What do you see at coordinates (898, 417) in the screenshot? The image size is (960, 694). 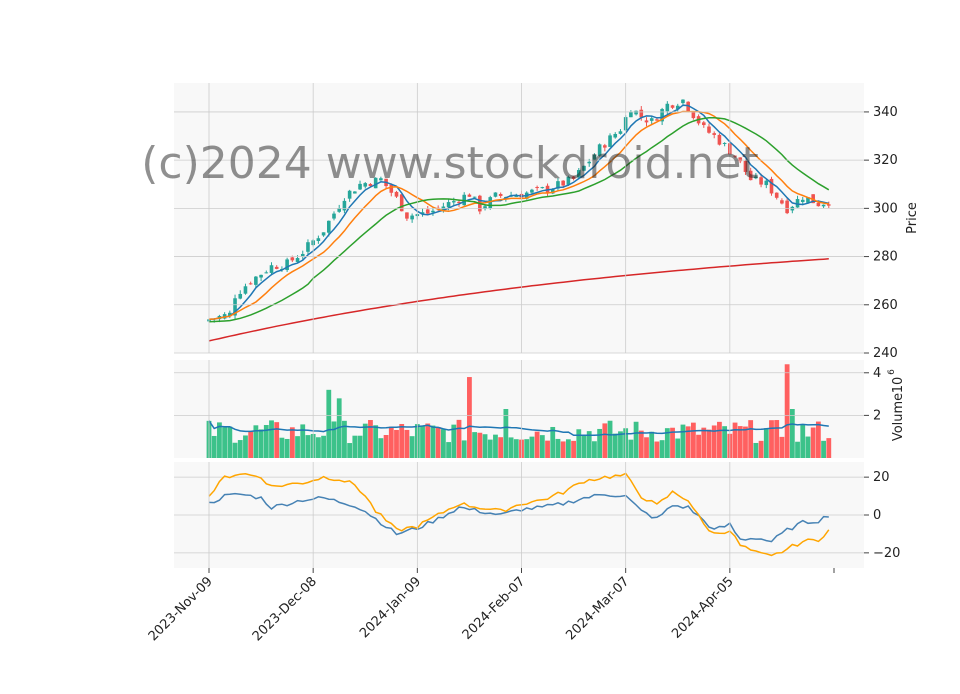 I see `volume-axis-label: Volume` at bounding box center [898, 417].